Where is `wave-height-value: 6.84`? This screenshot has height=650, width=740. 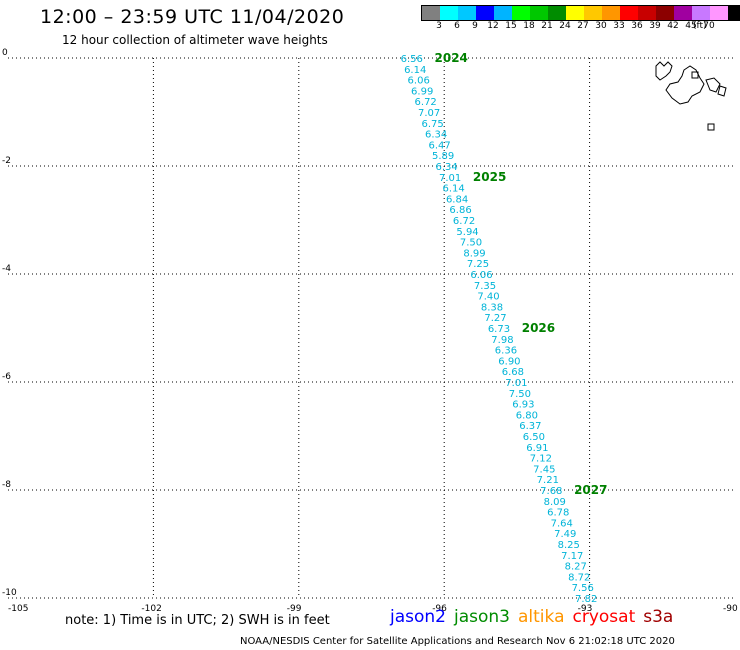
wave-height-value: 6.84 is located at coordinates (457, 199).